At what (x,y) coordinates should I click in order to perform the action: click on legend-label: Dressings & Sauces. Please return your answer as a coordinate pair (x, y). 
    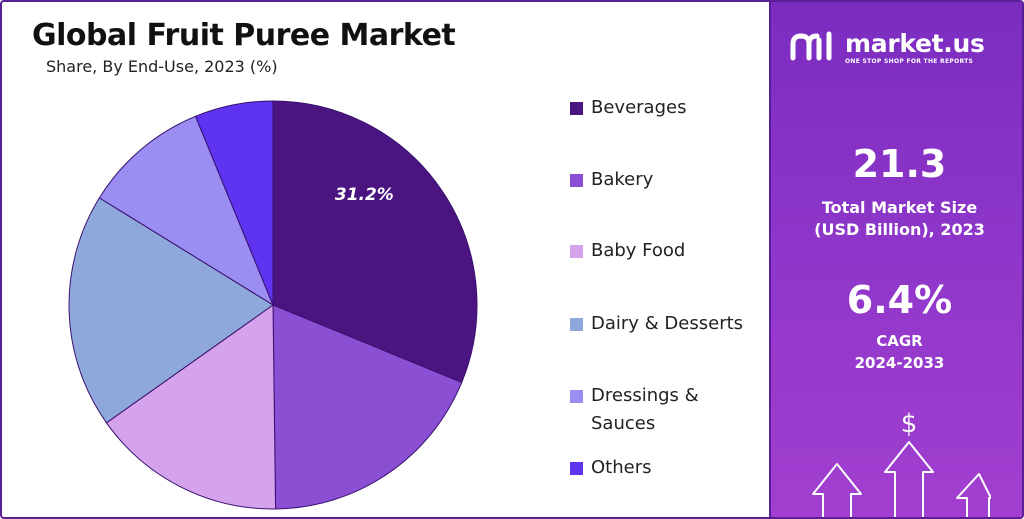
    Looking at the image, I should click on (645, 409).